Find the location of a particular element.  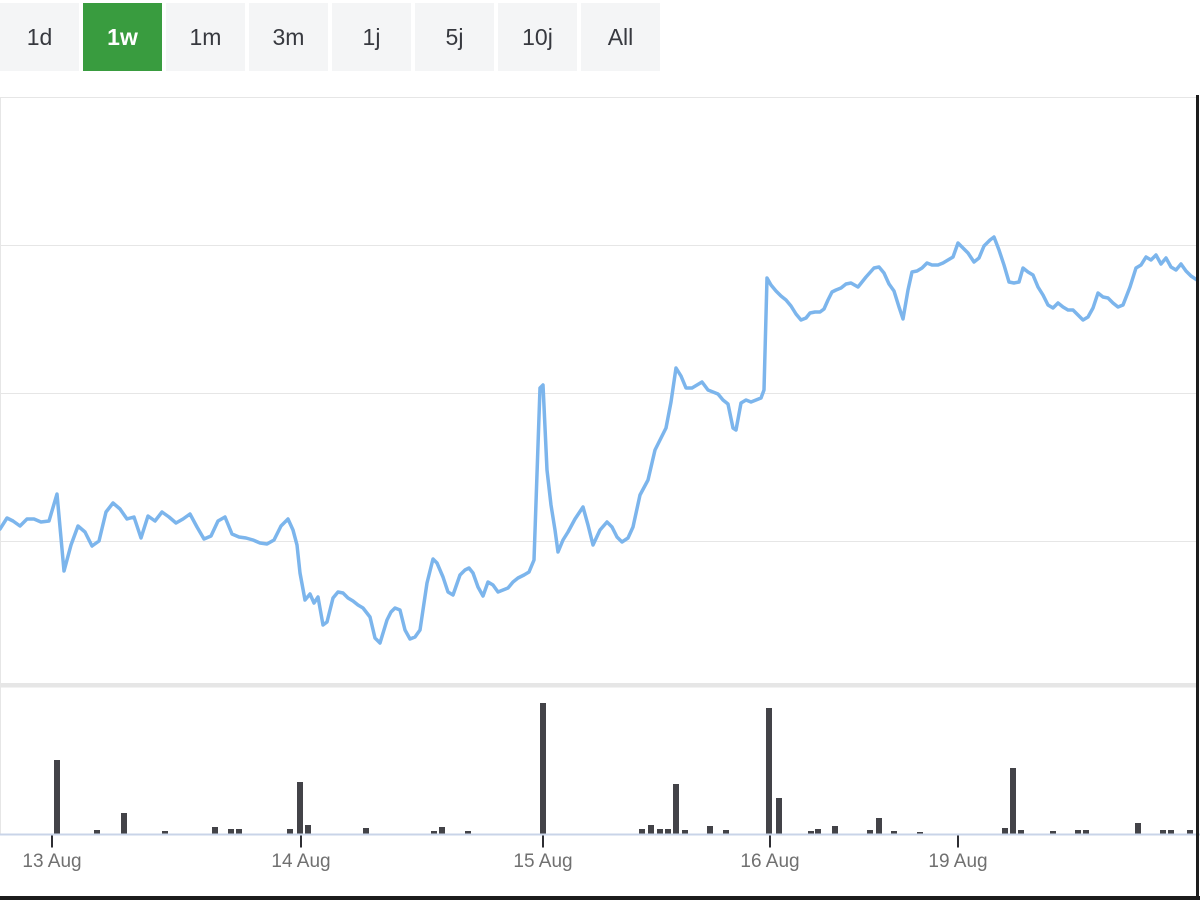

x-axis-label-14-aug: 14 Aug is located at coordinates (301, 861).